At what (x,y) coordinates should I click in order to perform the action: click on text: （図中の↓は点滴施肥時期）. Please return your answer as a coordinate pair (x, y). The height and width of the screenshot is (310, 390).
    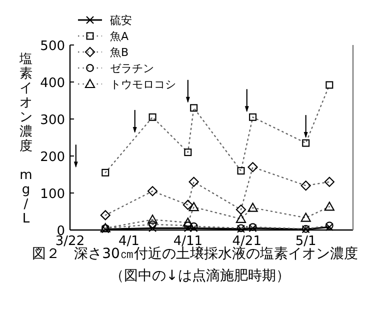
    Looking at the image, I should click on (200, 276).